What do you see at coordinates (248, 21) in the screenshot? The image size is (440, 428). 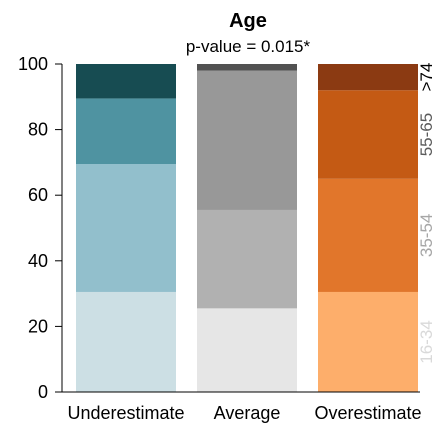 I see `chart-title: Age` at bounding box center [248, 21].